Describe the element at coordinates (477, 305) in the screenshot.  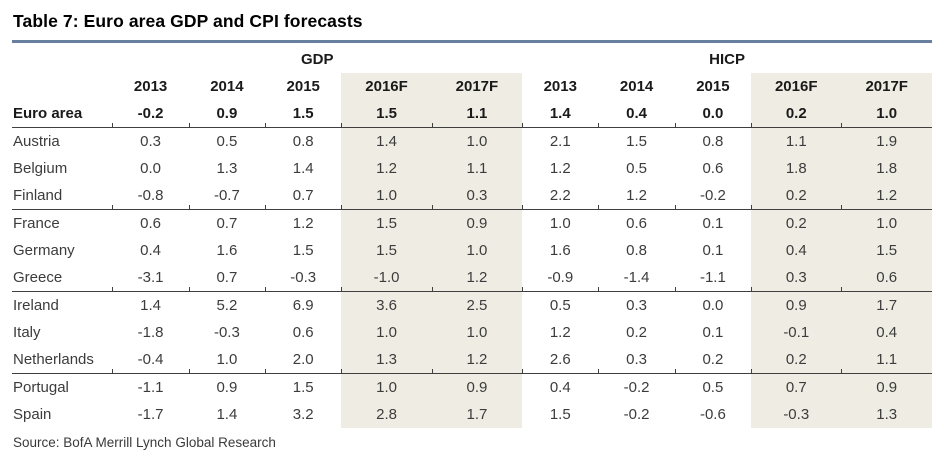
I see `value-cell: 2.5` at that location.